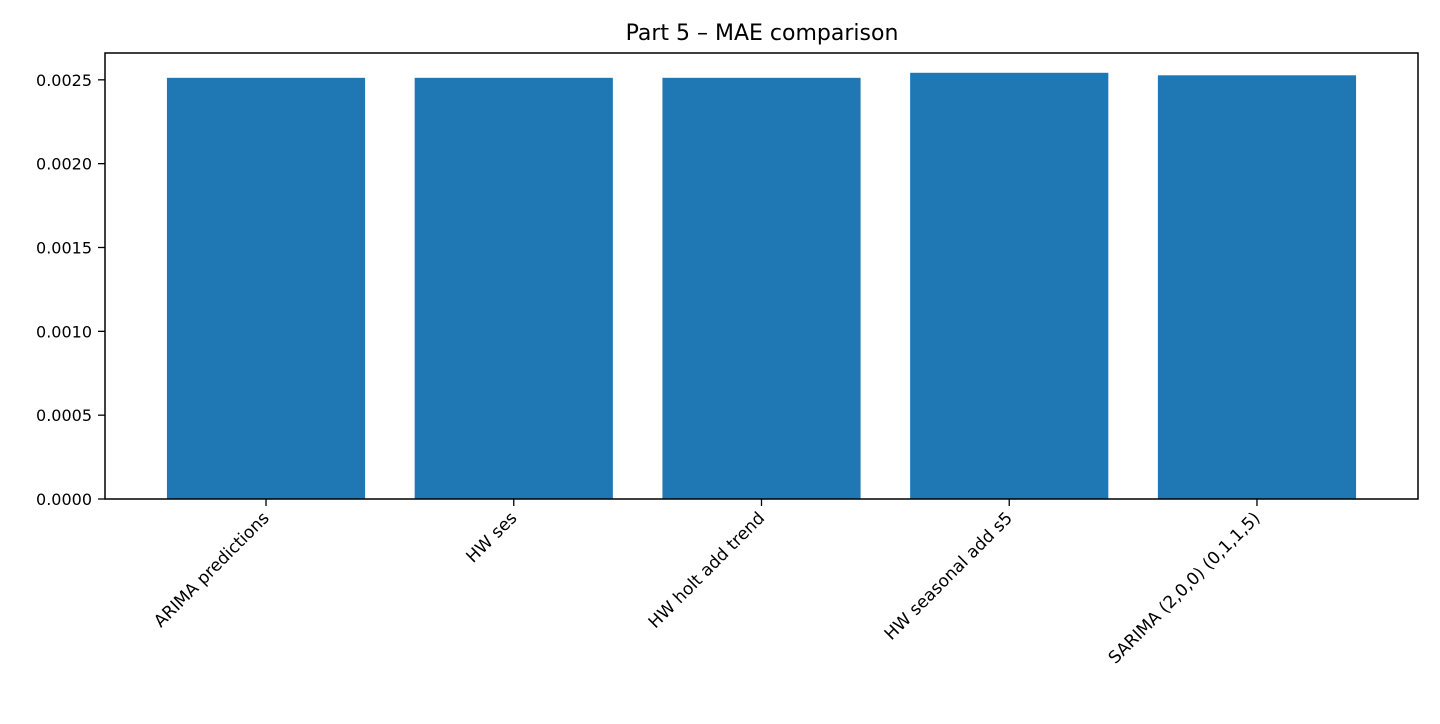 The image size is (1440, 724). I want to click on y-tick-label-3: 0.0010, so click(64, 331).